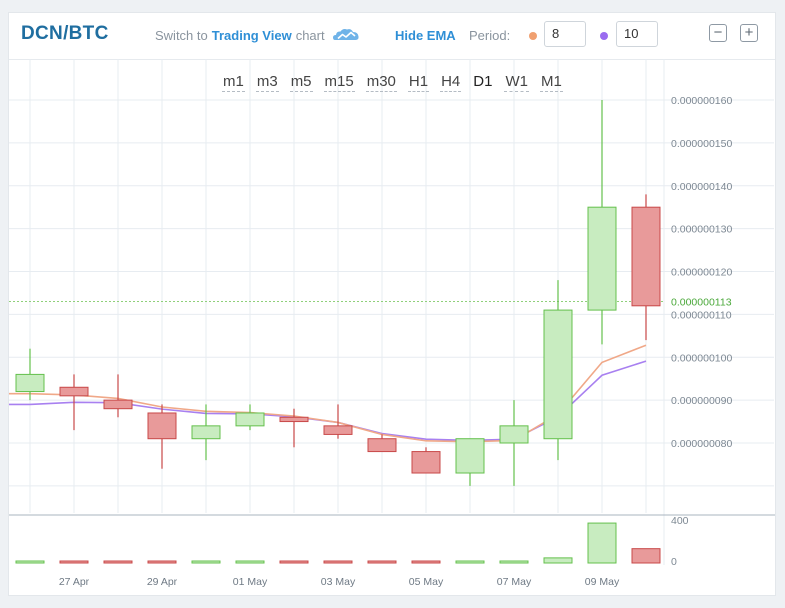 The width and height of the screenshot is (785, 608). What do you see at coordinates (701, 401) in the screenshot?
I see `y-tick-label: 0.000000090` at bounding box center [701, 401].